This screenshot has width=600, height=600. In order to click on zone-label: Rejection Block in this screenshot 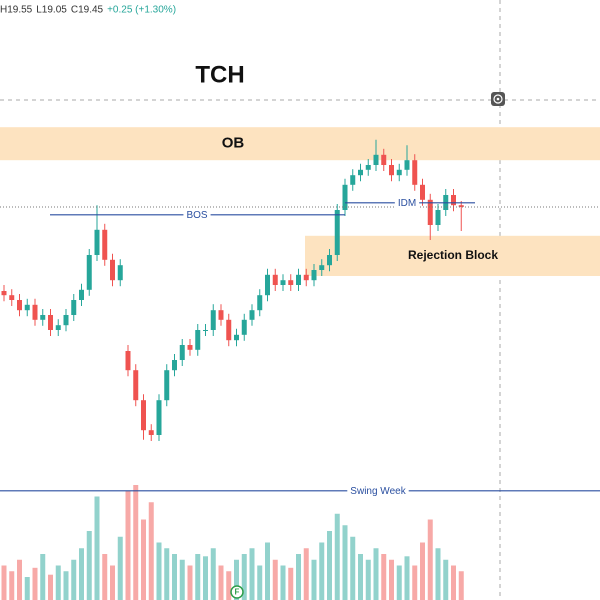, I will do `click(453, 255)`.